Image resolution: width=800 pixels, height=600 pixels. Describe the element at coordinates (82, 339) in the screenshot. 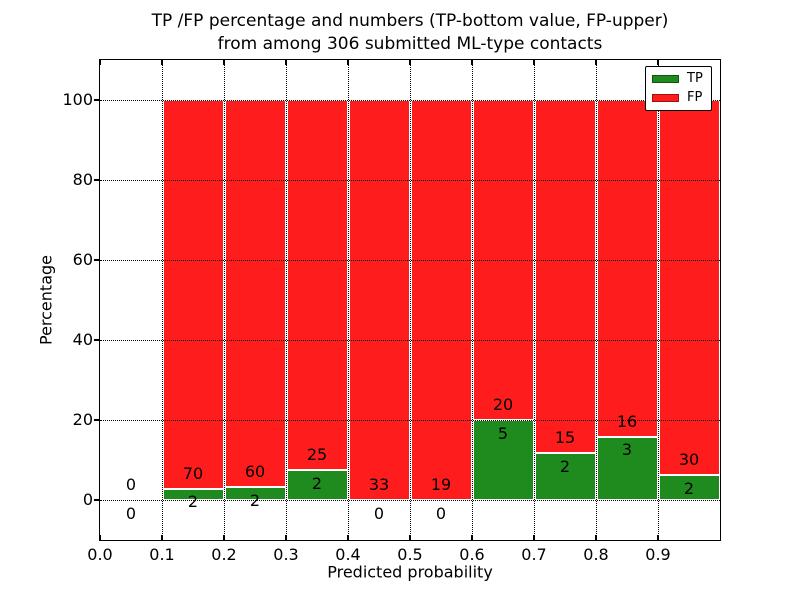

I see `y-tick-label: 40` at that location.